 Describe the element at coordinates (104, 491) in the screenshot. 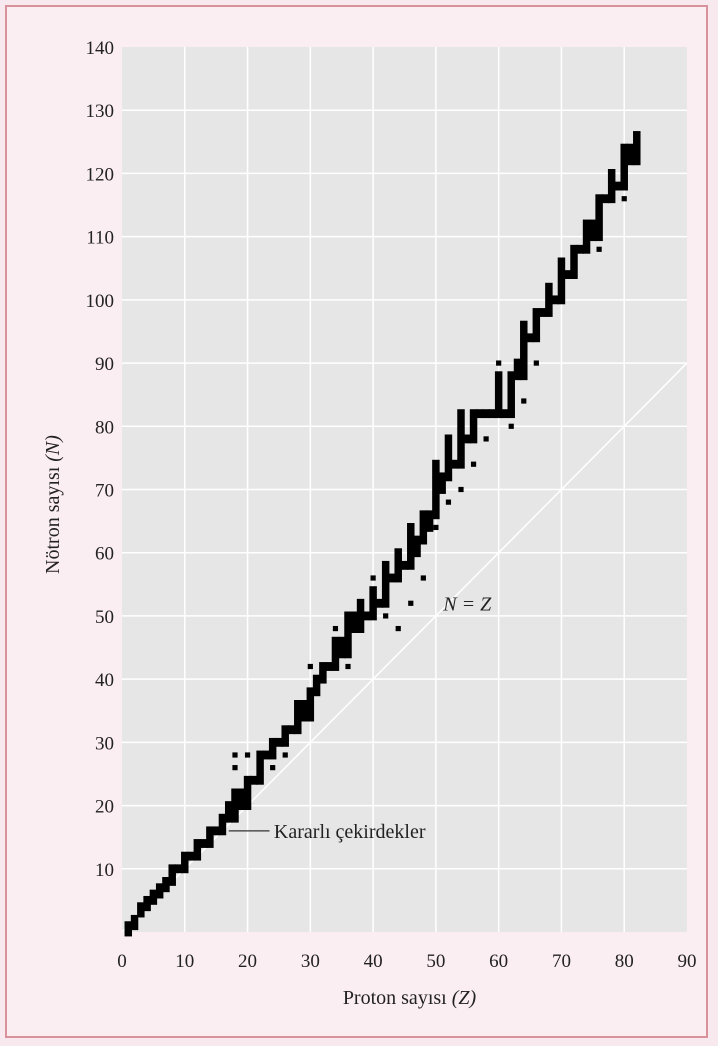

I see `y-tick-label: 70` at that location.